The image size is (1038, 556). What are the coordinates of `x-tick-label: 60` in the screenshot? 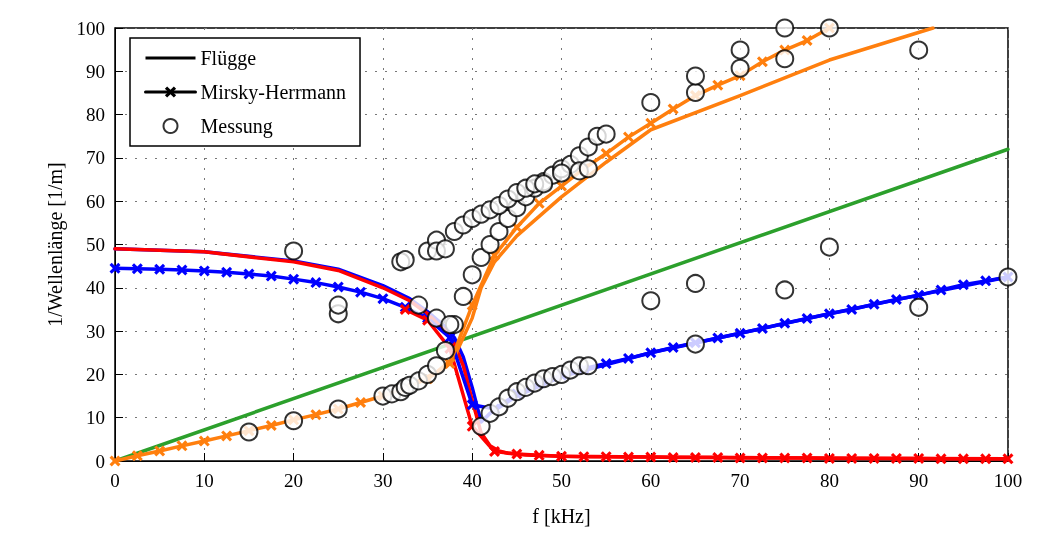 It's located at (651, 480).